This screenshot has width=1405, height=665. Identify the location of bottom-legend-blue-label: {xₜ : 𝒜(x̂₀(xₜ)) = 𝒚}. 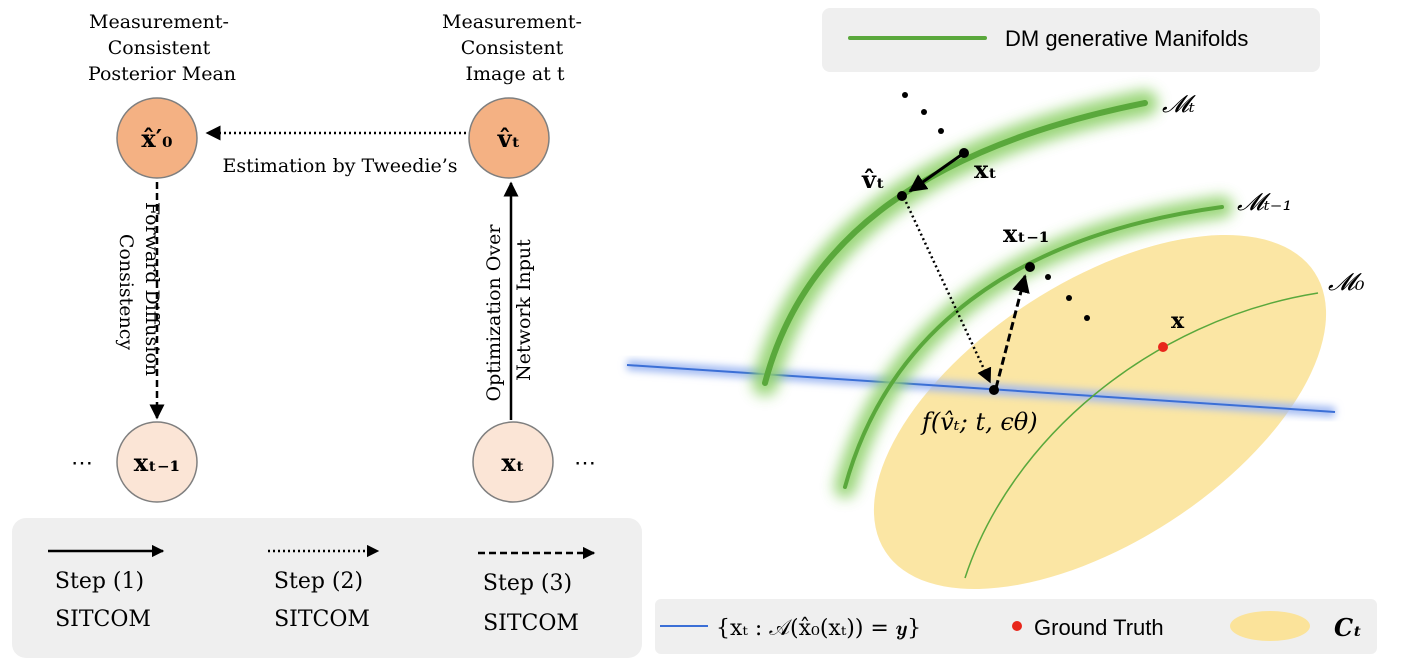
(818, 628).